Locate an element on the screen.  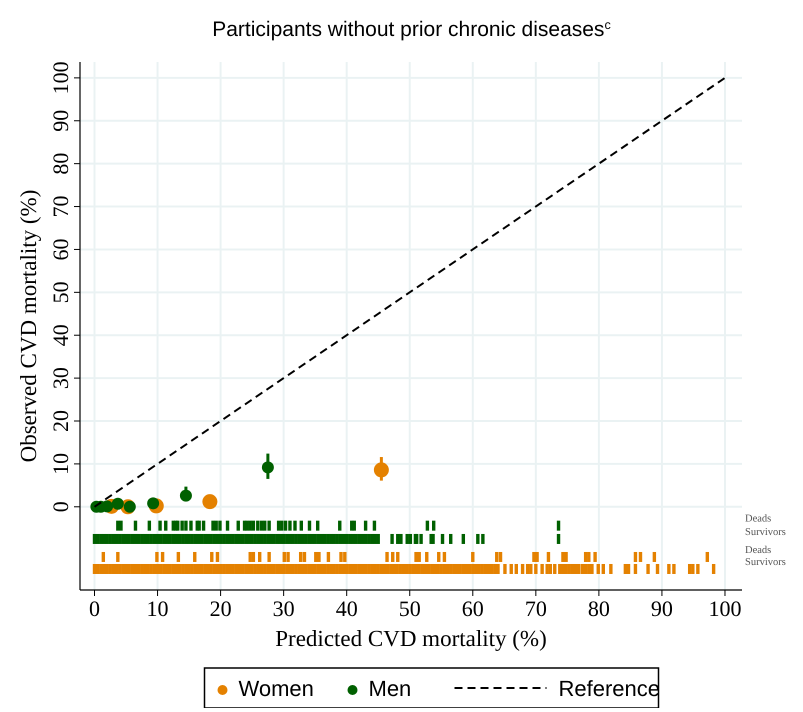
y-tick-label: 80 is located at coordinates (60, 163).